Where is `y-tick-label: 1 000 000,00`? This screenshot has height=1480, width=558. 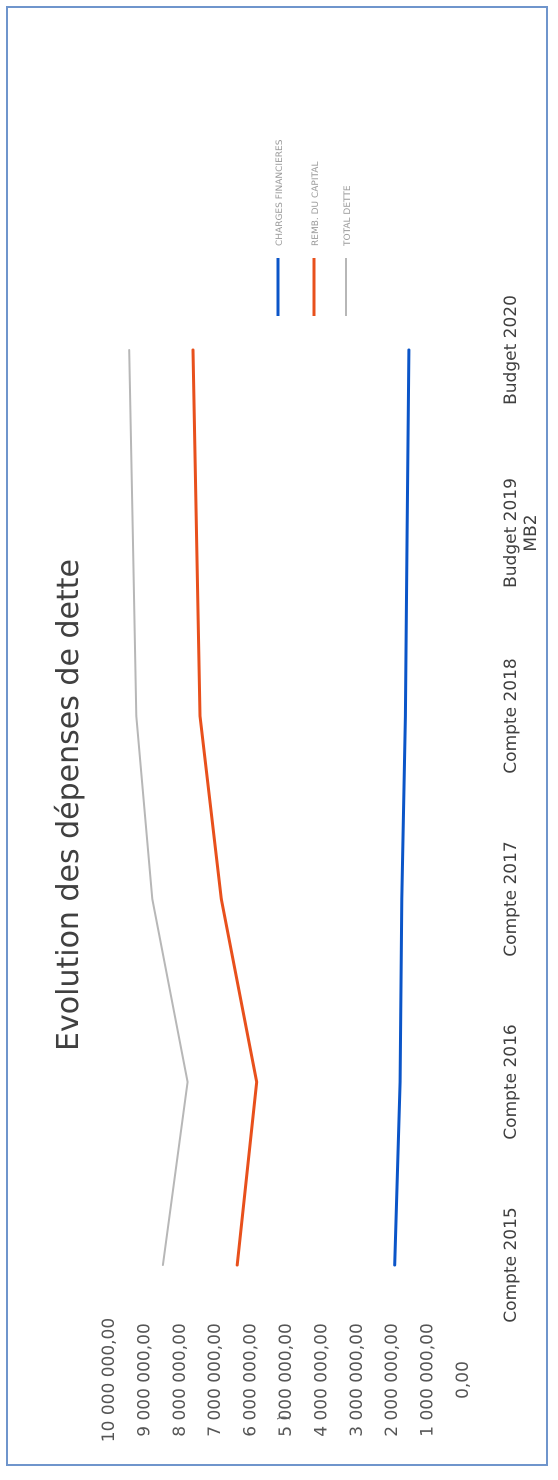
y-tick-label: 1 000 000,00 is located at coordinates (428, 1380).